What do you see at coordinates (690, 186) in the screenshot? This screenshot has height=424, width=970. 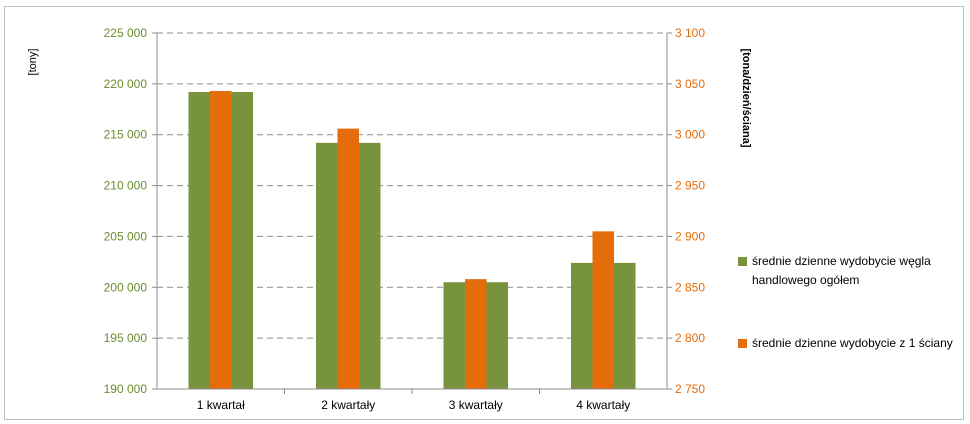 I see `right-tick-label: 2 950` at bounding box center [690, 186].